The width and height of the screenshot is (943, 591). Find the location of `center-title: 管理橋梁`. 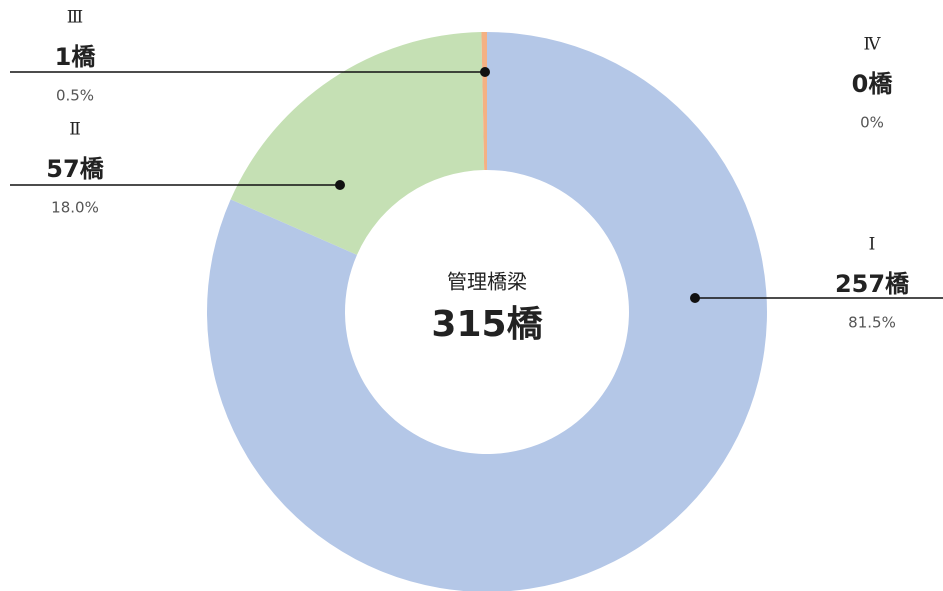

center-title: 管理橋梁 is located at coordinates (487, 282).